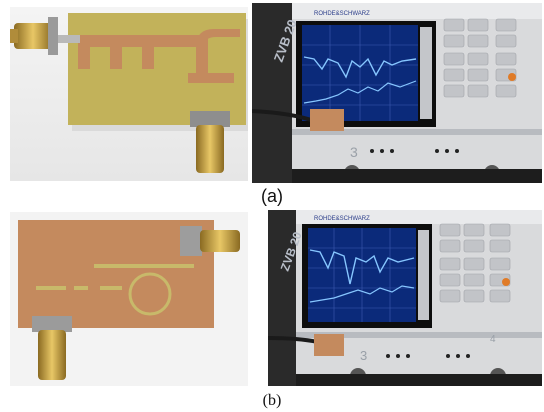 Image resolution: width=544 pixels, height=412 pixels. Describe the element at coordinates (150, 294) in the screenshot. I see `circular-slot` at that location.